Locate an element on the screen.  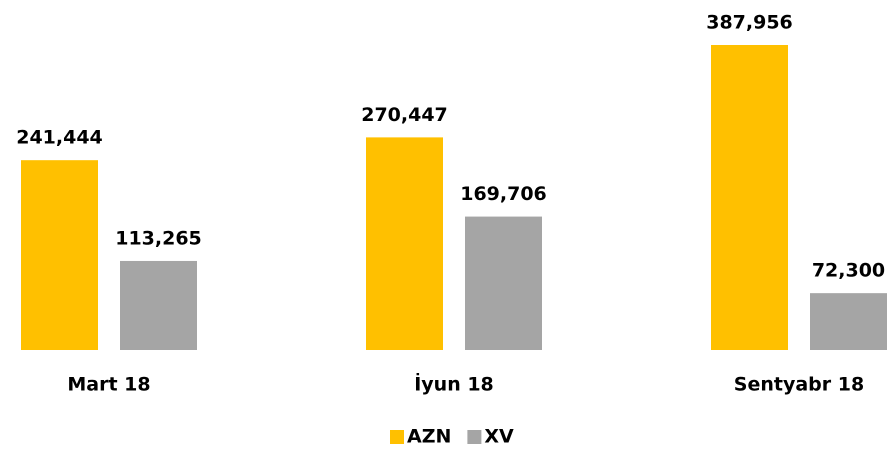
x-tick-label: Mart 18 is located at coordinates (108, 385).